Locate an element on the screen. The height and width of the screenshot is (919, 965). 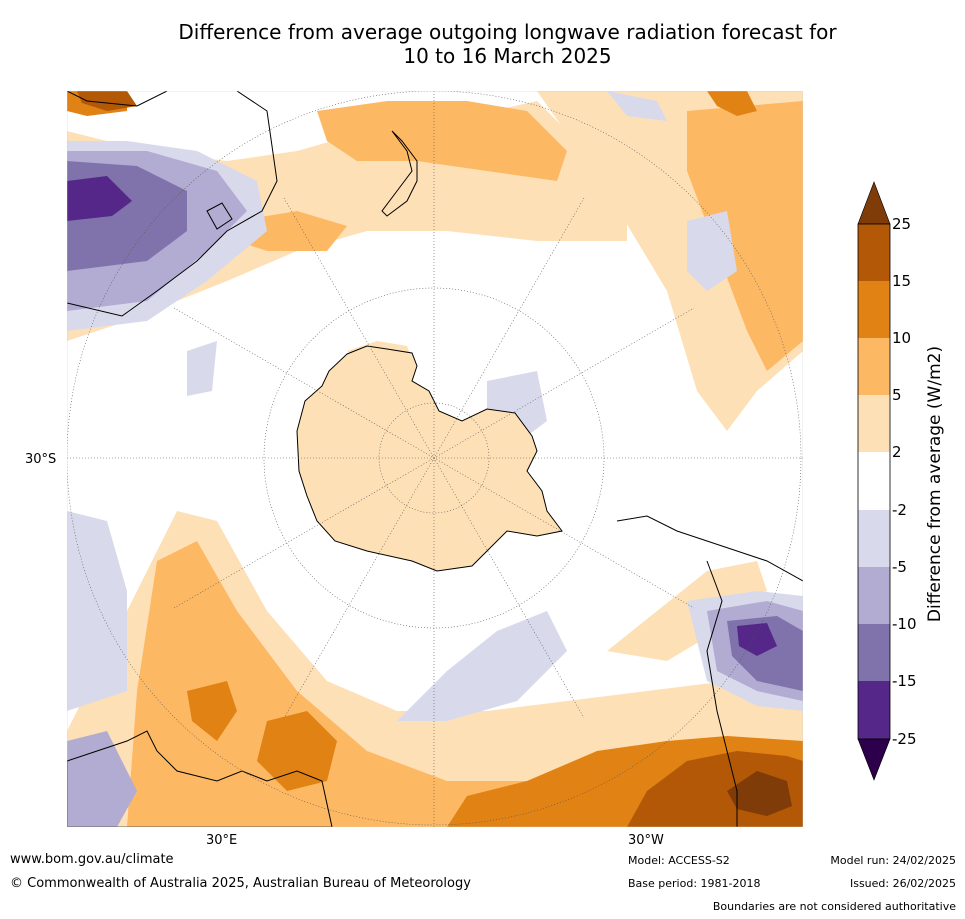
new-zealand-coastline is located at coordinates (399, 173).